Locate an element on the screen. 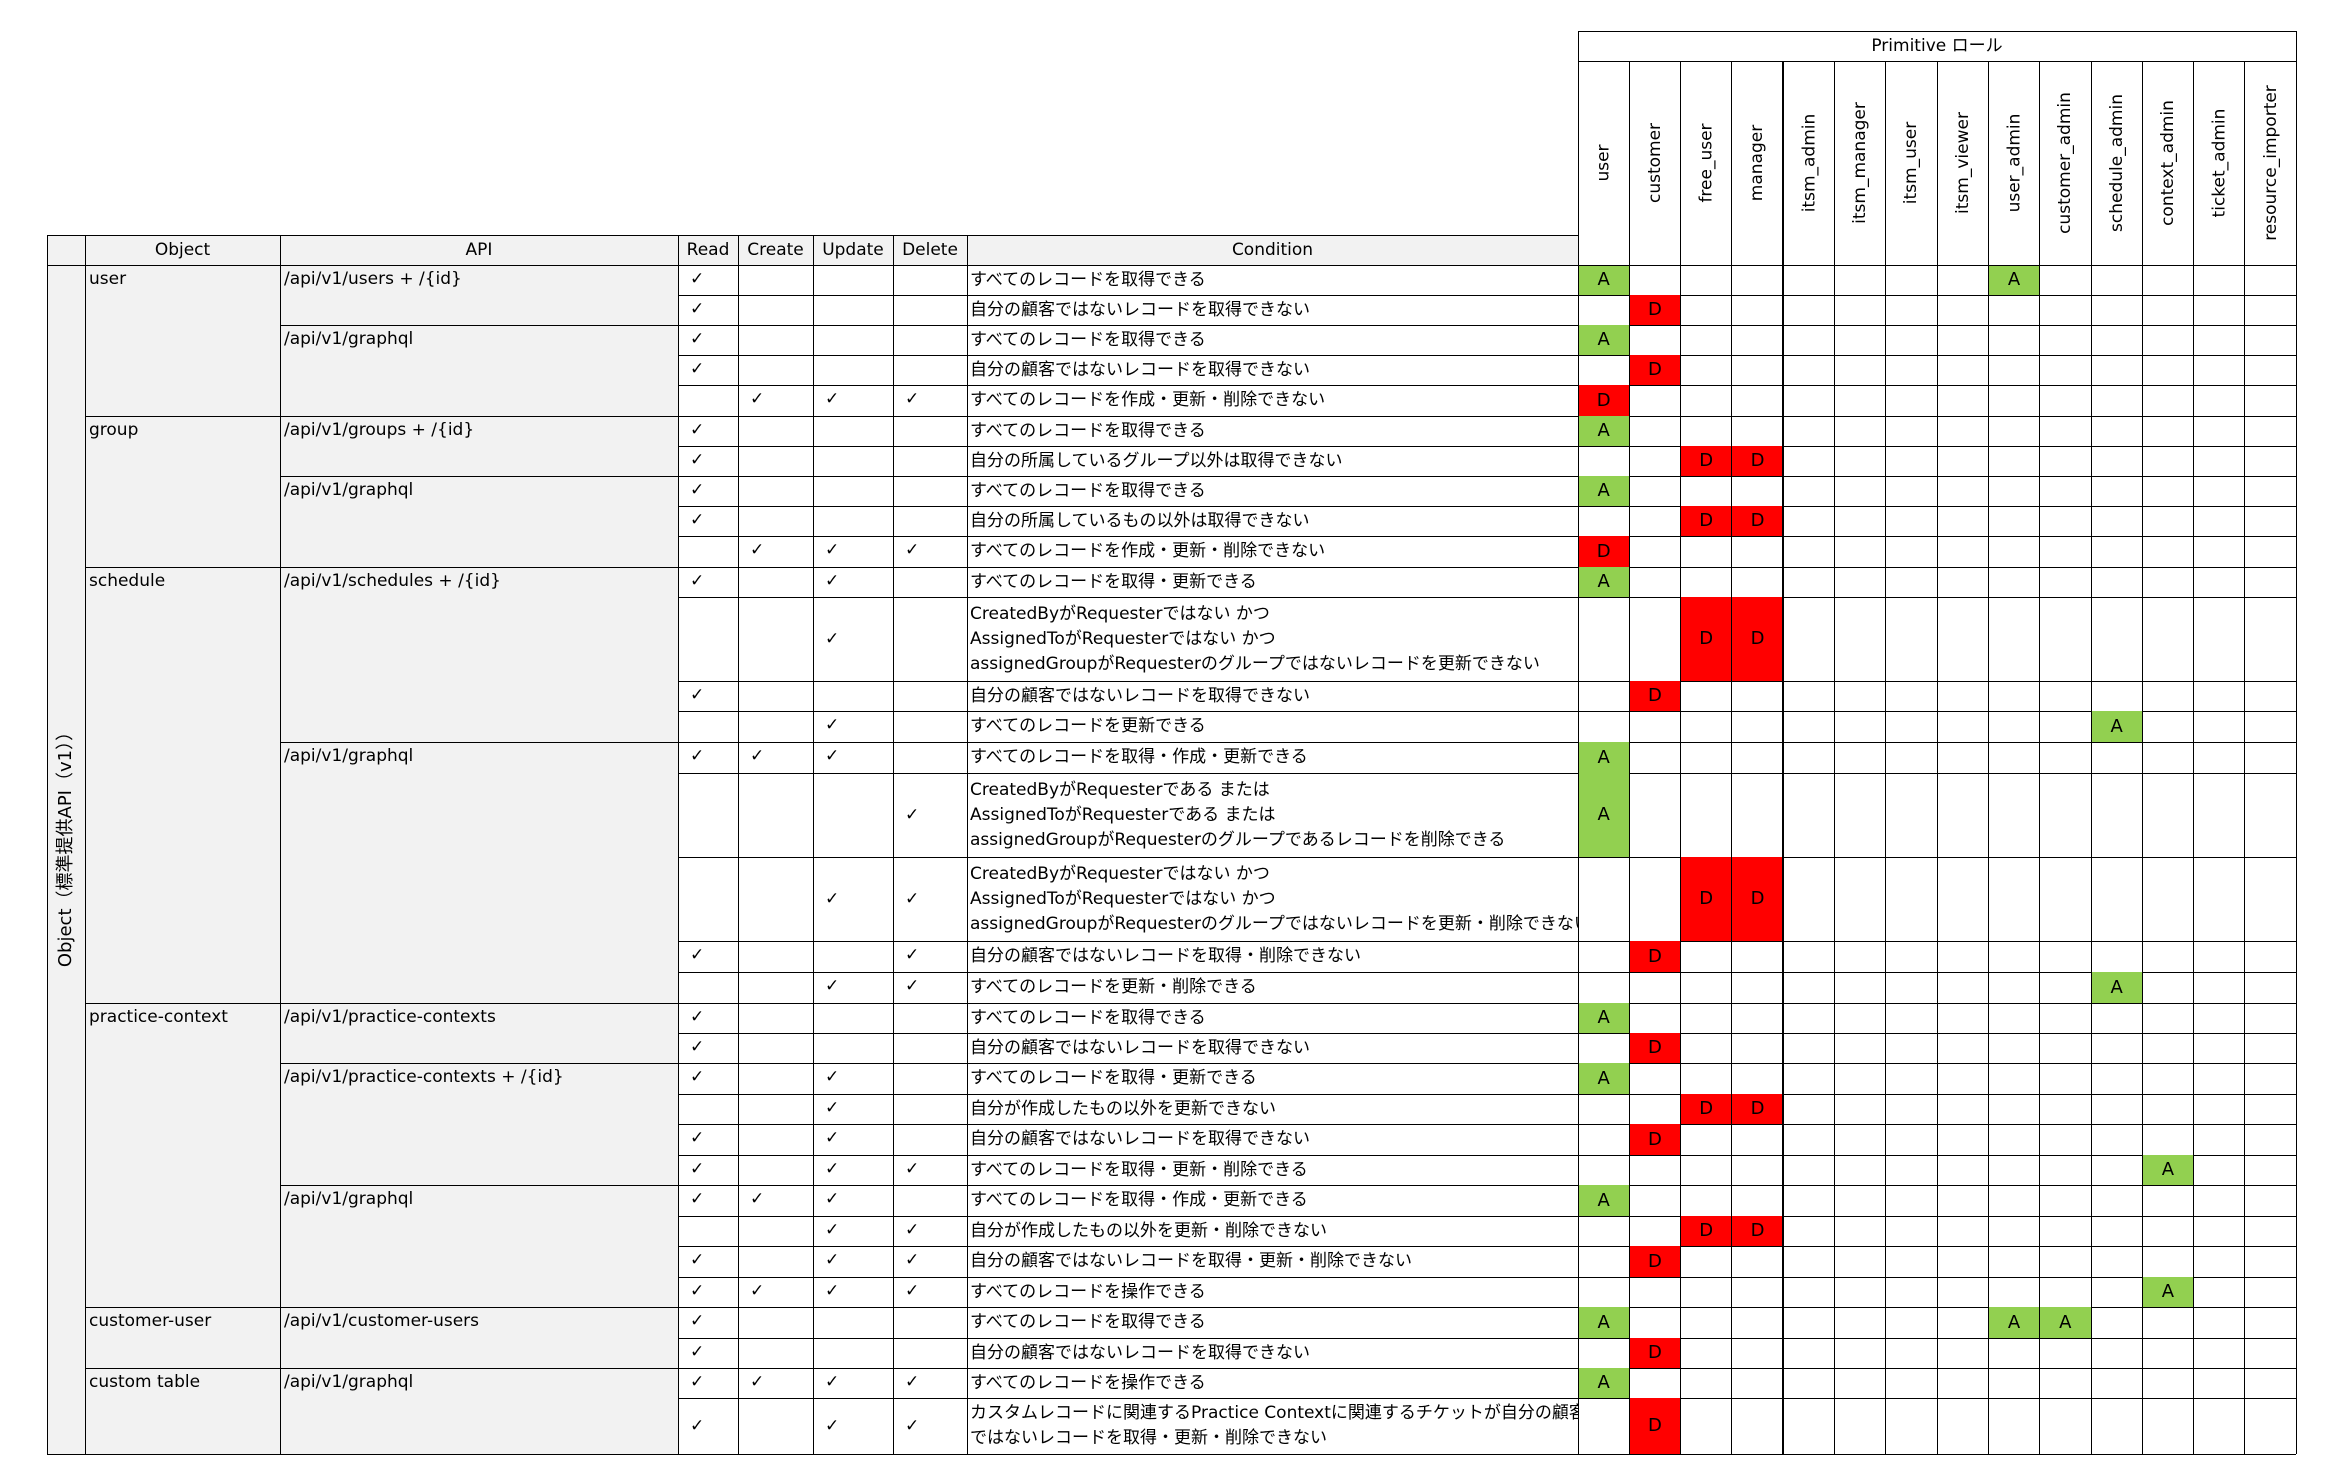  condition-text: すべてのレコードを更新・削除できる is located at coordinates (1113, 987).